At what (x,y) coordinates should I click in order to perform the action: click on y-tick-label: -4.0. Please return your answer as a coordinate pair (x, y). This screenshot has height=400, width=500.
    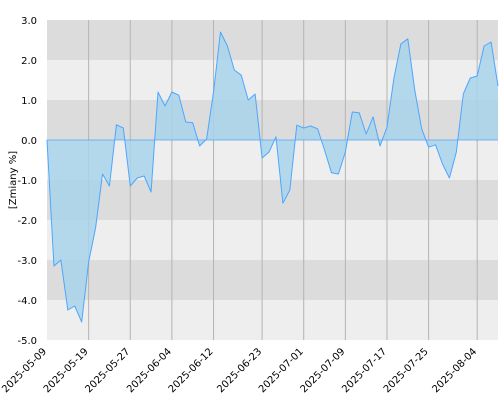
    Looking at the image, I should click on (27, 301).